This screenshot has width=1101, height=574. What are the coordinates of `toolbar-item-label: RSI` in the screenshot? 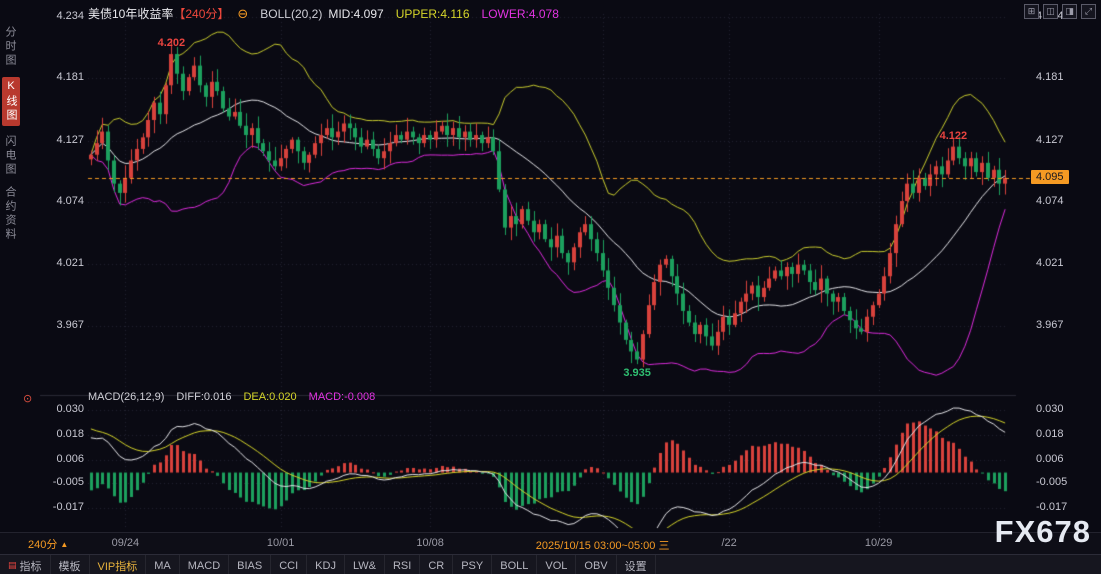 It's located at (402, 565).